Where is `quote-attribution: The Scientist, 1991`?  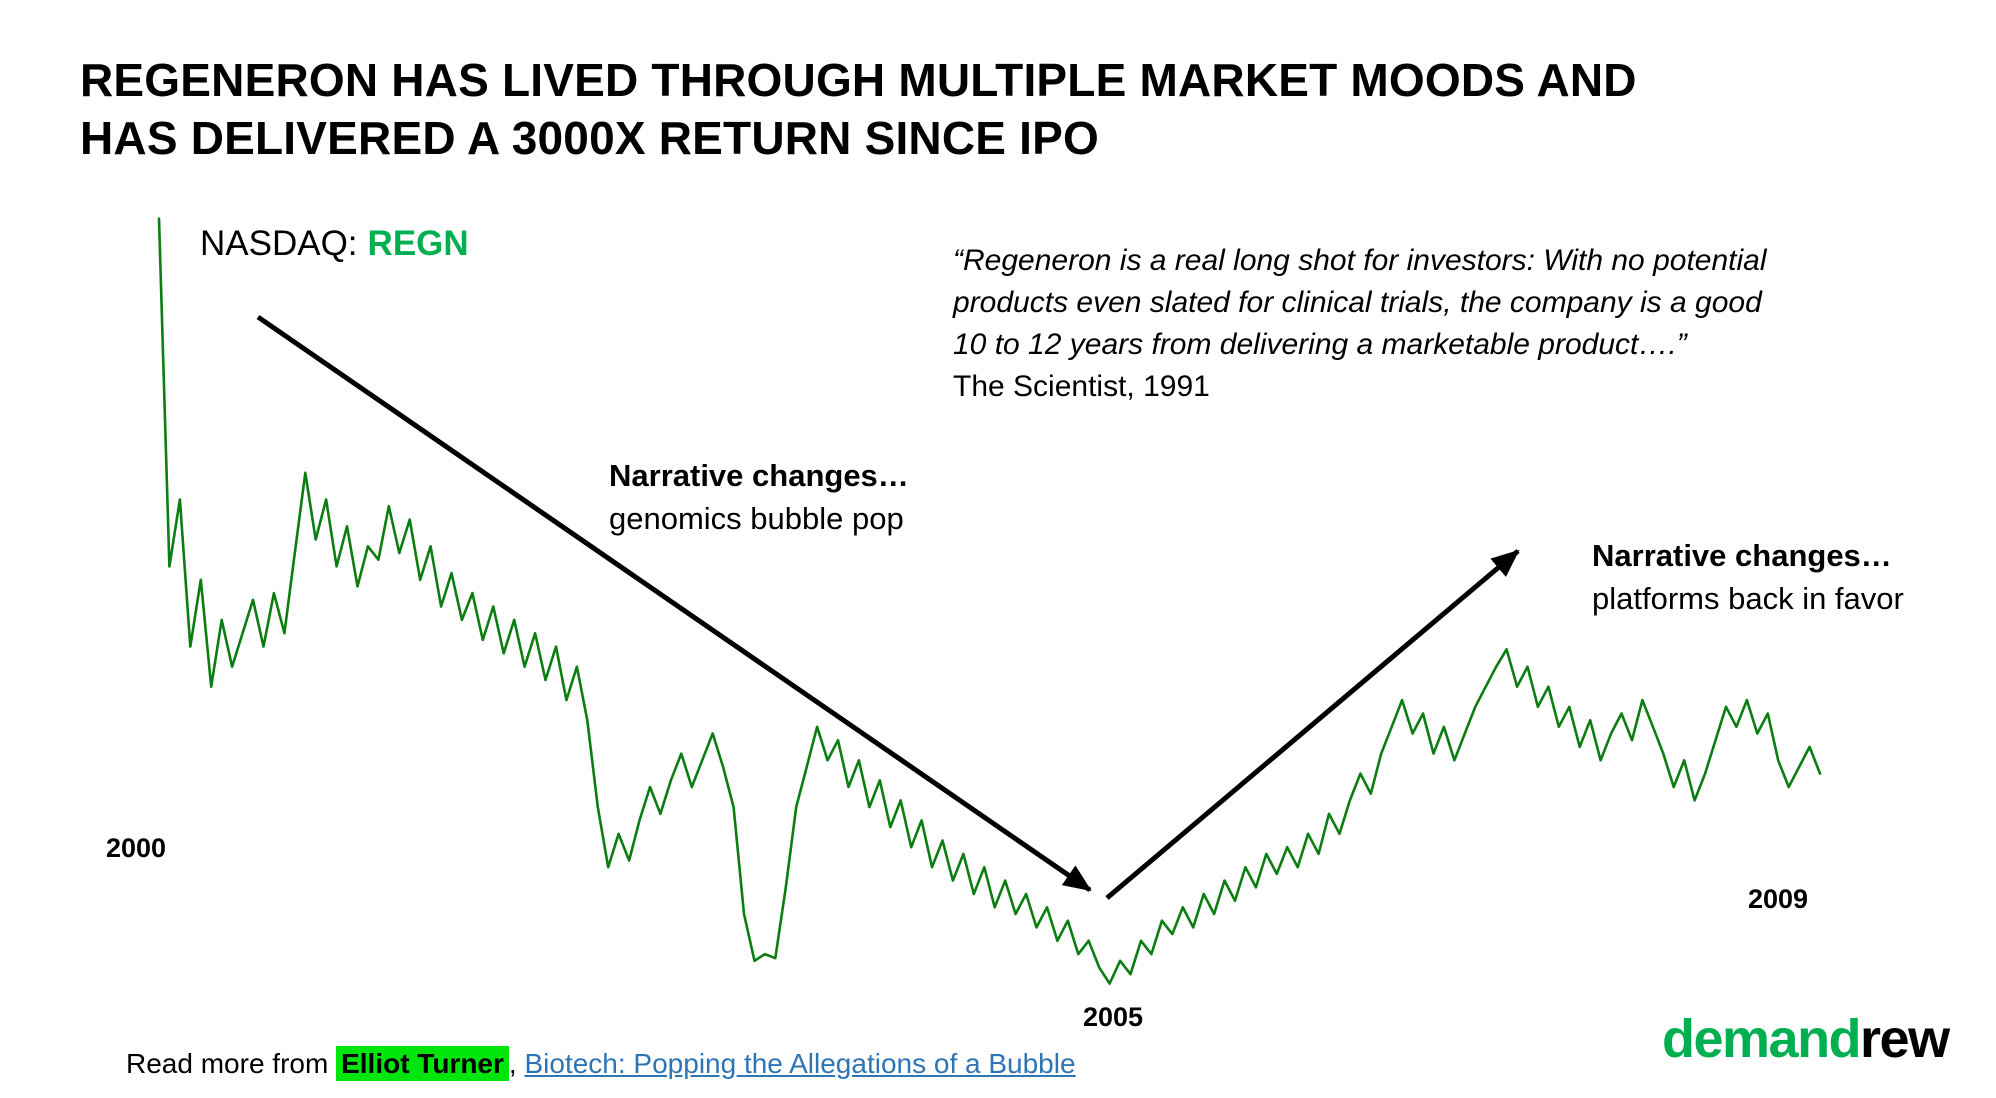
quote-attribution: The Scientist, 1991 is located at coordinates (1081, 386).